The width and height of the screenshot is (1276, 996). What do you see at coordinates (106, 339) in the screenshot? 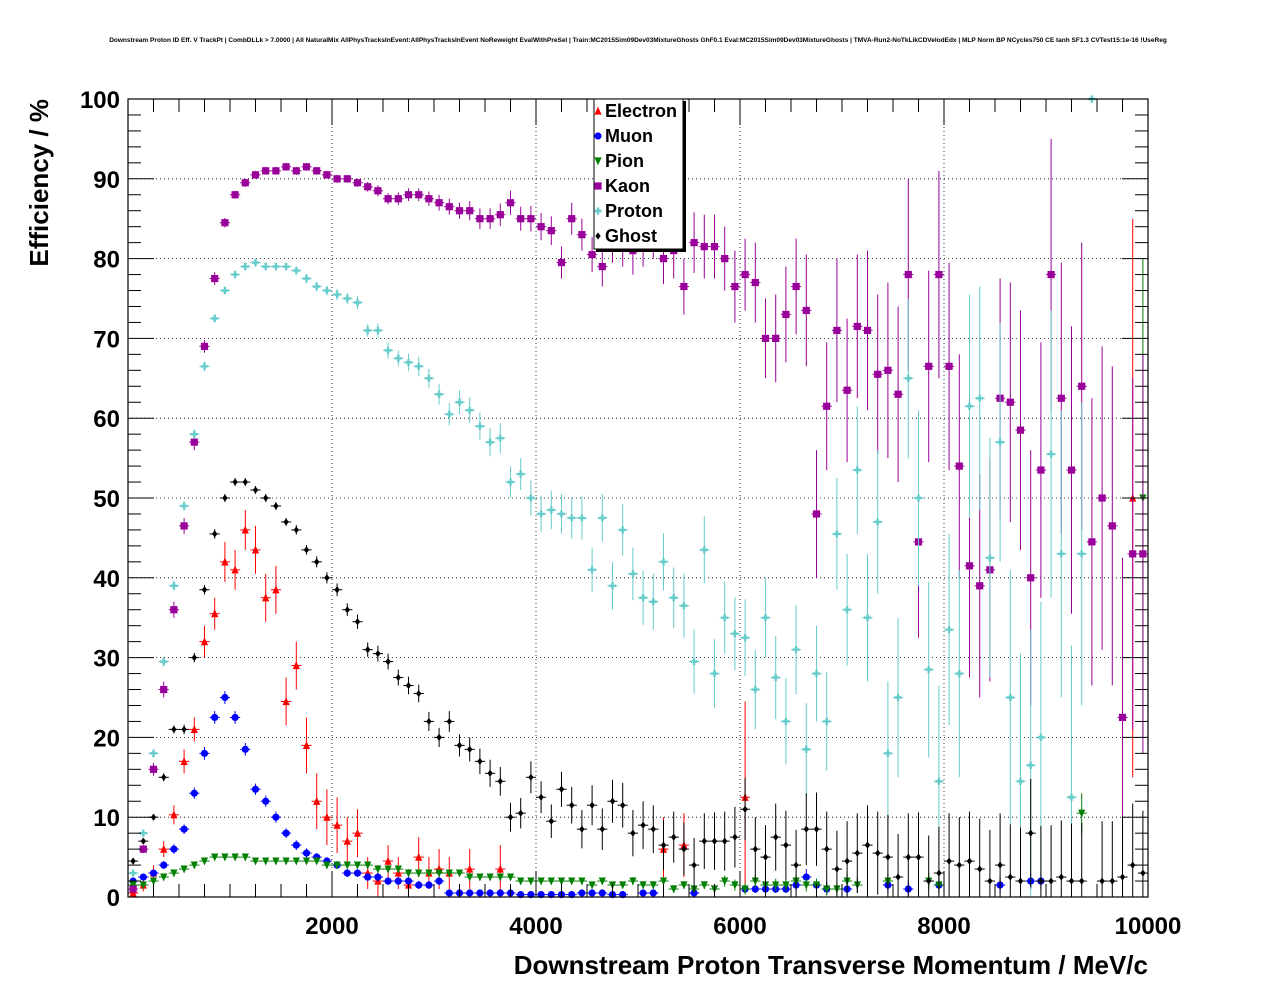
I see `y-tick-label: 70` at bounding box center [106, 339].